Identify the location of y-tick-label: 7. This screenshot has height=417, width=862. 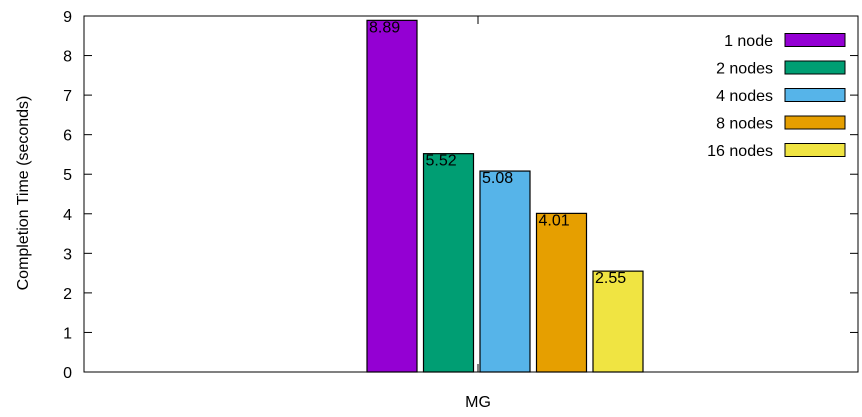
(67, 96).